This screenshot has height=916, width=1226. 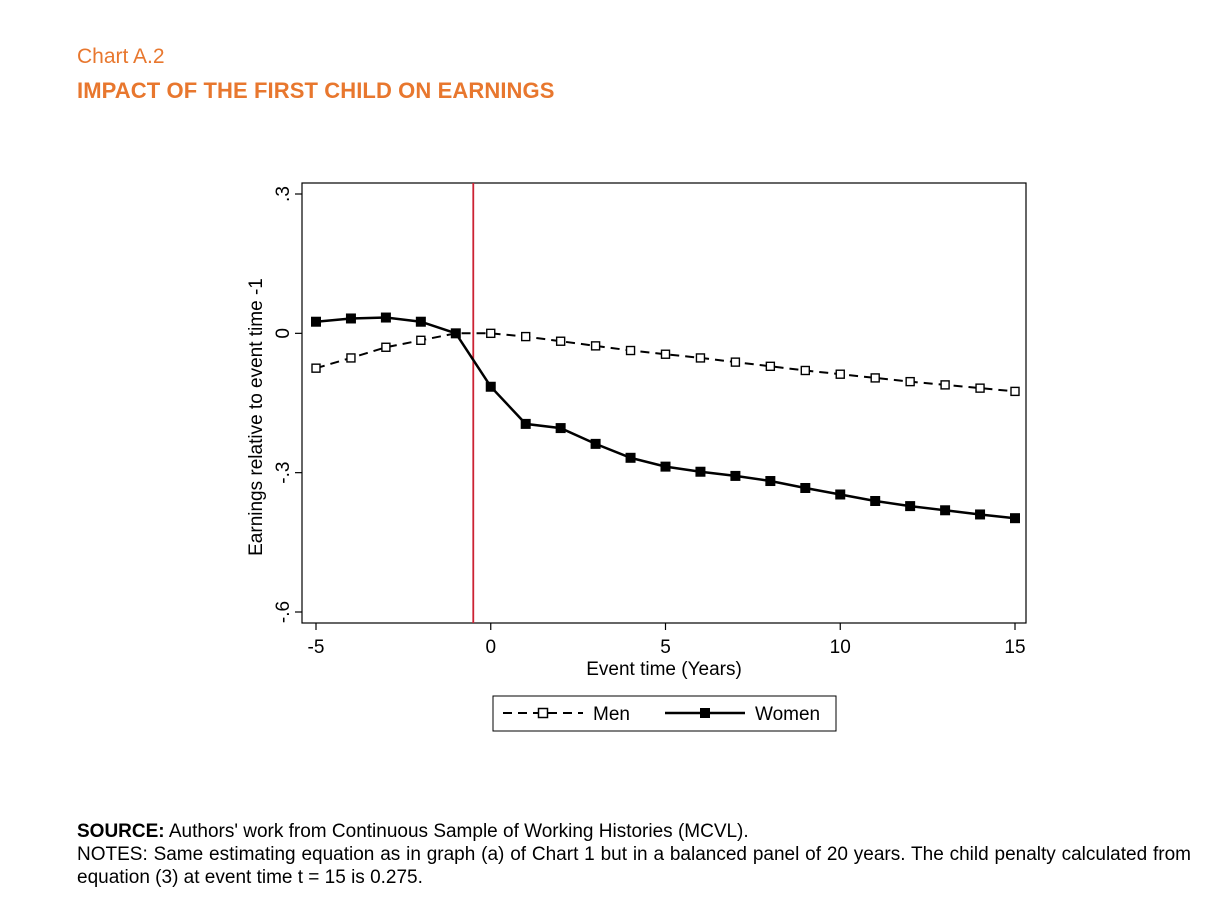 What do you see at coordinates (543, 713) in the screenshot?
I see `legend-men-marker` at bounding box center [543, 713].